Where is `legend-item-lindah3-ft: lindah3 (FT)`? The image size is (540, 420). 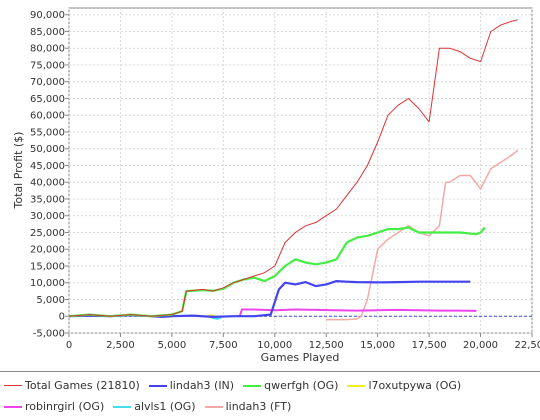
legend-item-lindah3-ft: lindah3 (FT) is located at coordinates (248, 406).